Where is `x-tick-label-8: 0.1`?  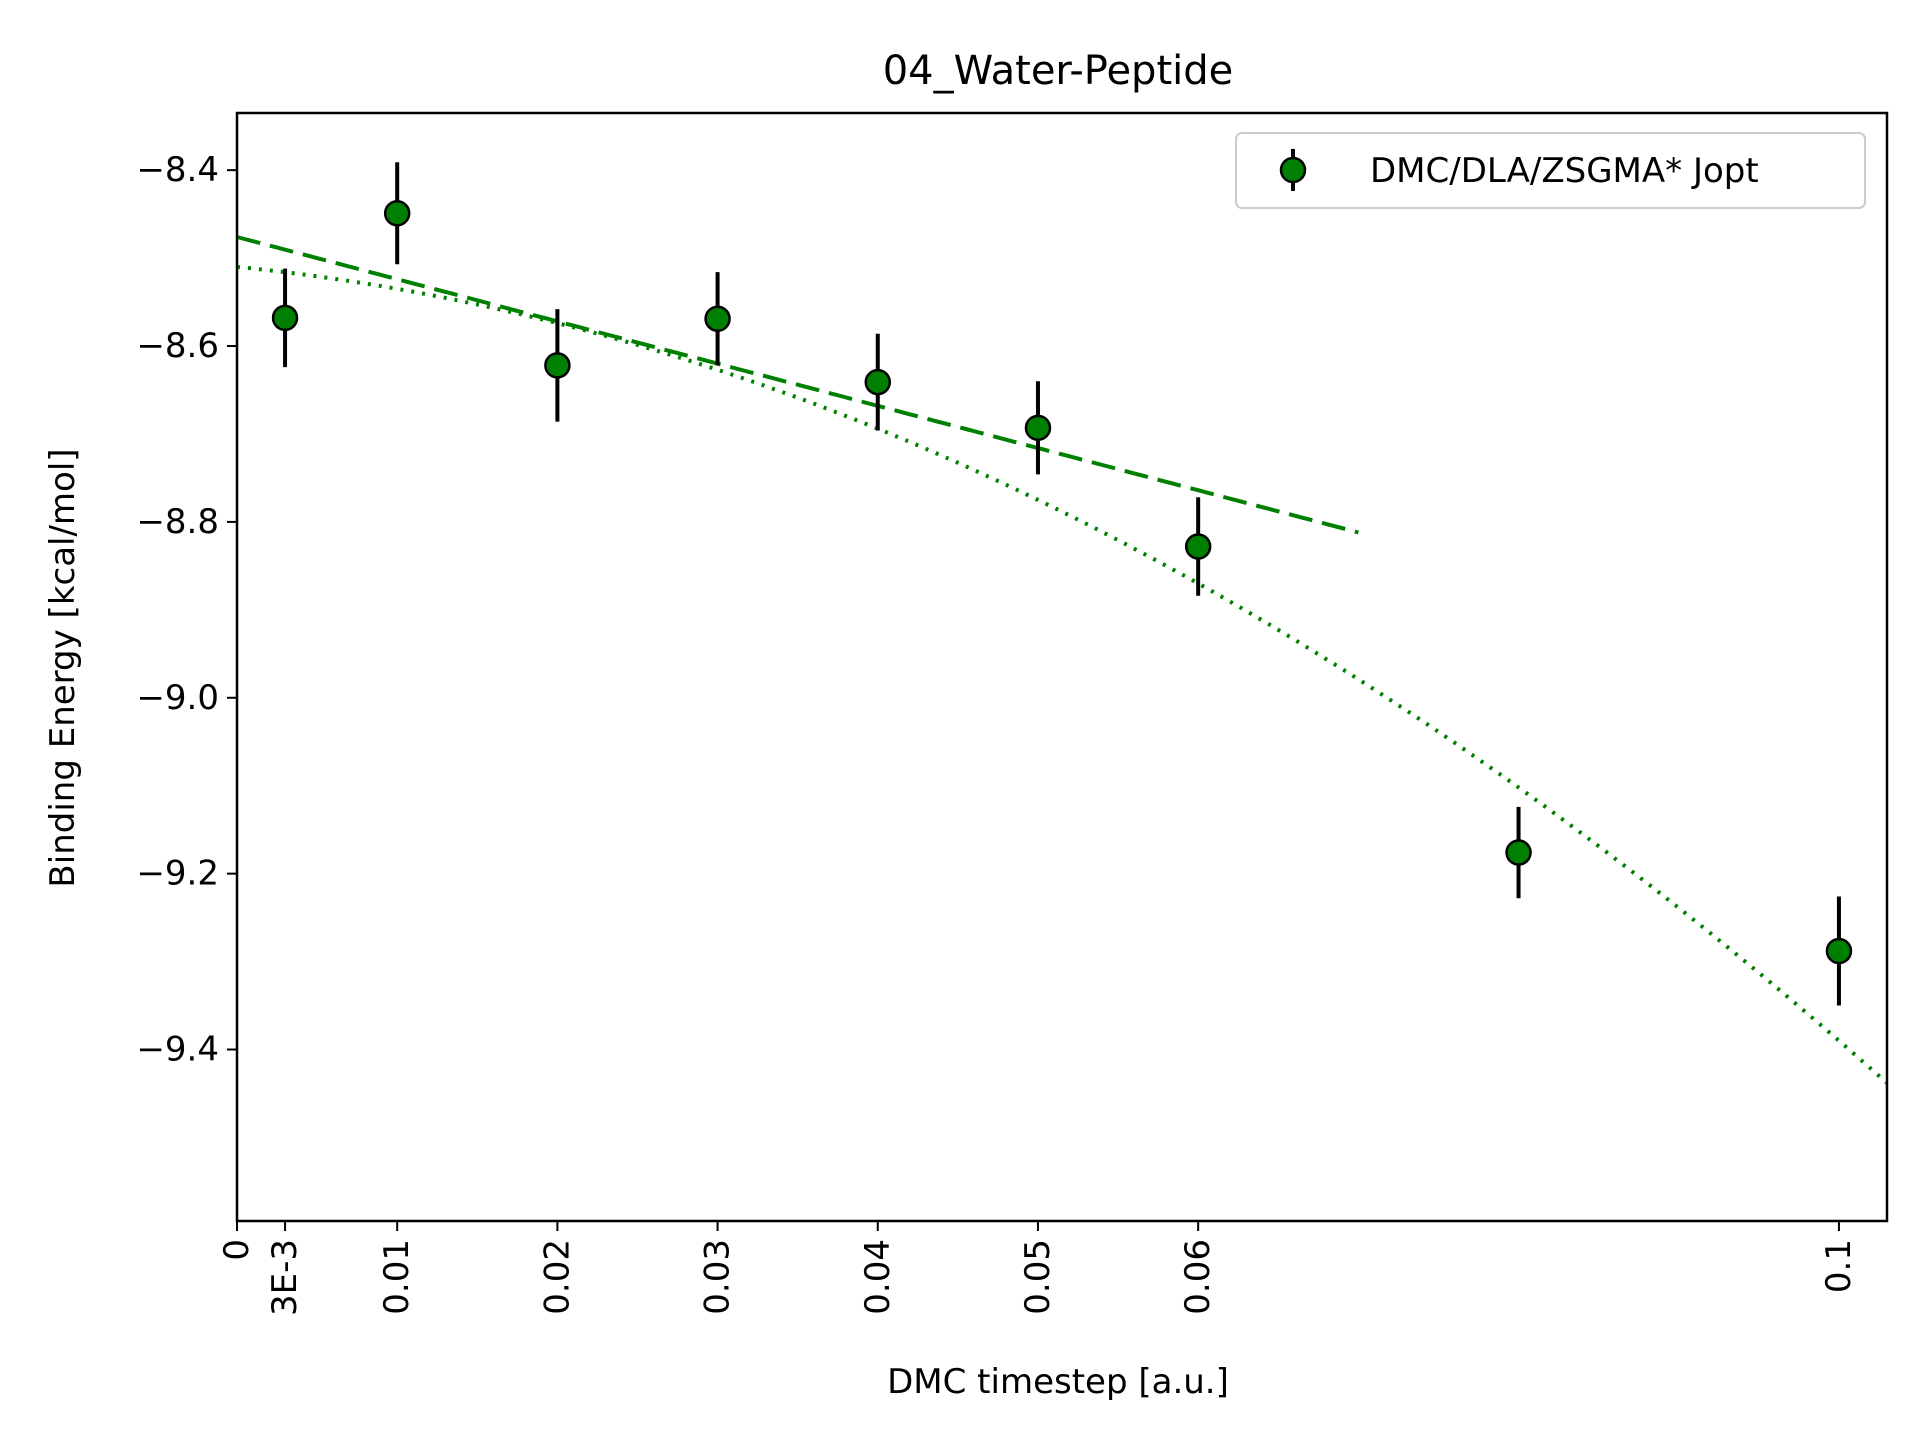
x-tick-label-8: 0.1 is located at coordinates (1839, 1266).